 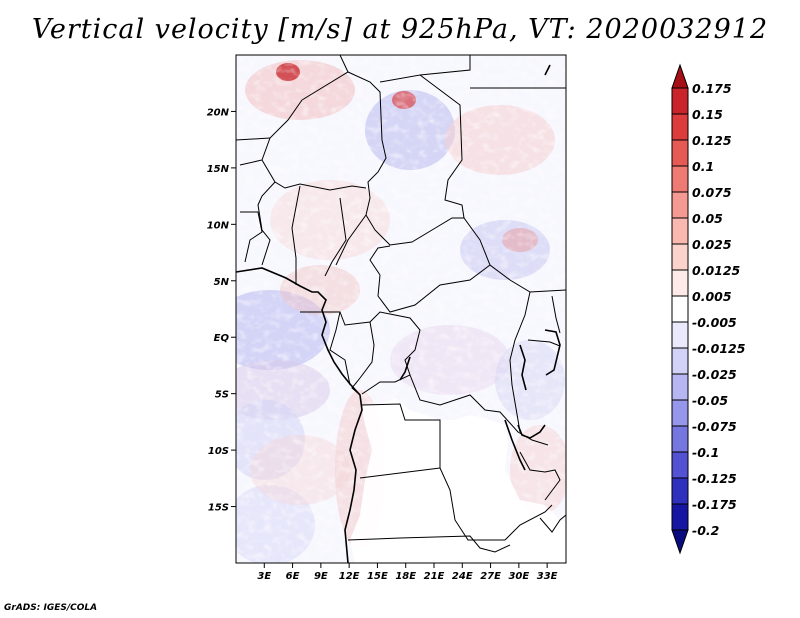 What do you see at coordinates (707, 114) in the screenshot?
I see `colorbar-label: 0.15` at bounding box center [707, 114].